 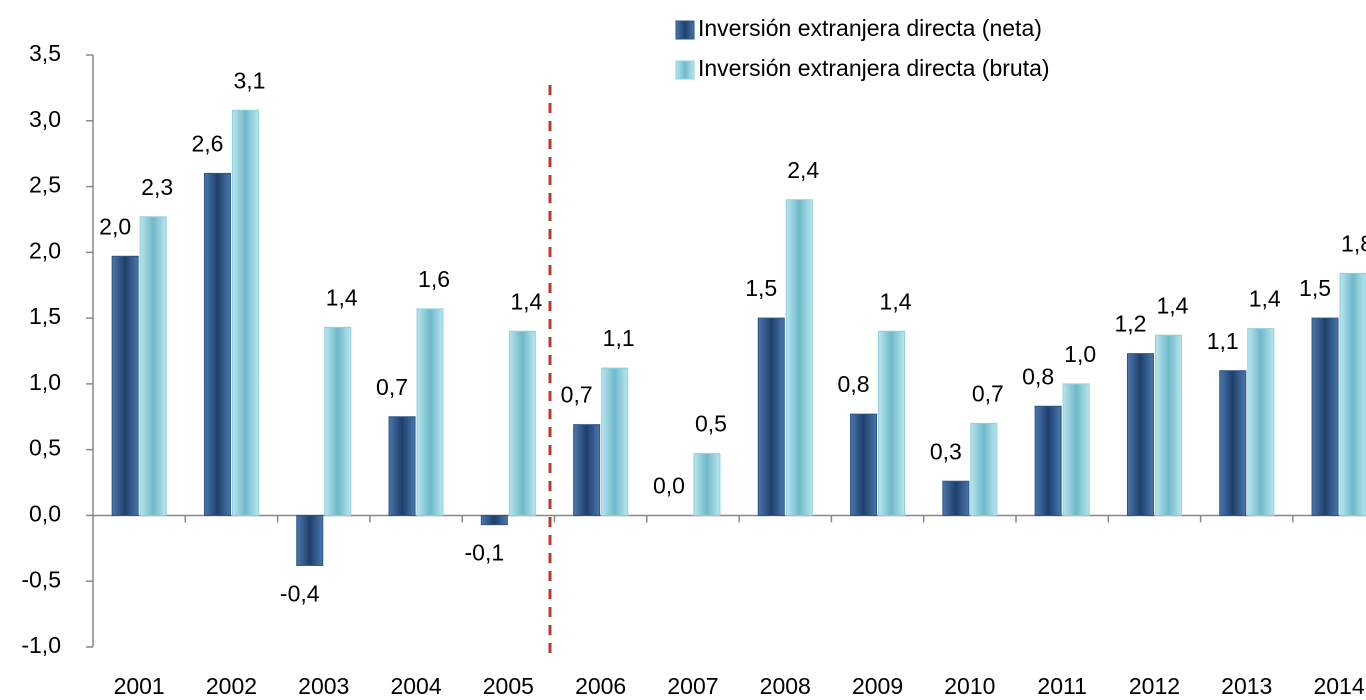 What do you see at coordinates (157, 187) in the screenshot?
I see `value-label: 2,3` at bounding box center [157, 187].